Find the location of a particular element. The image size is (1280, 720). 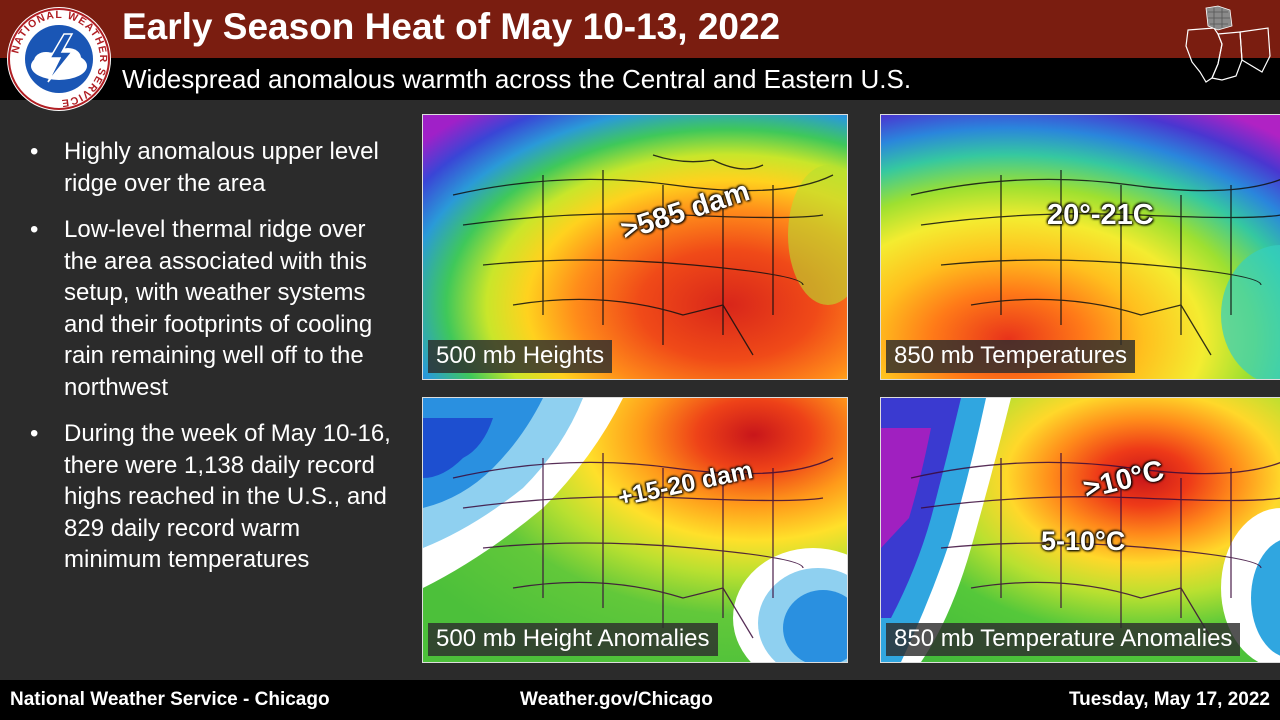

title-bar is located at coordinates (640, 29).